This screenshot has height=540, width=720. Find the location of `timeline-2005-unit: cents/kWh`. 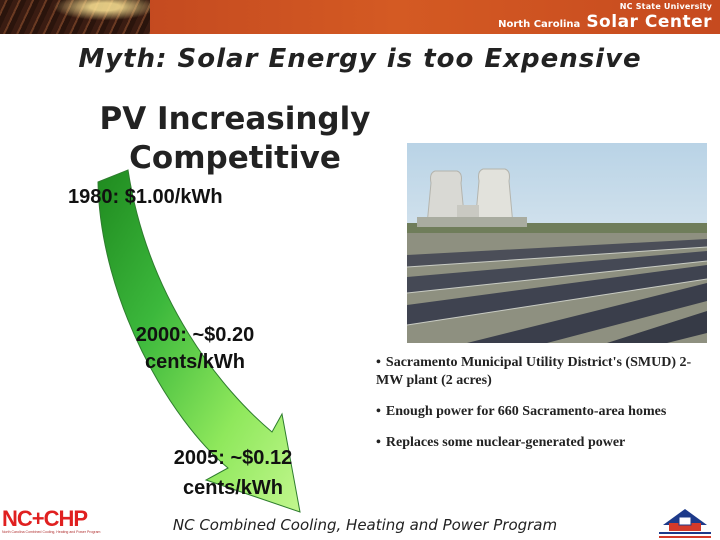

timeline-2005-unit: cents/kWh is located at coordinates (233, 488).